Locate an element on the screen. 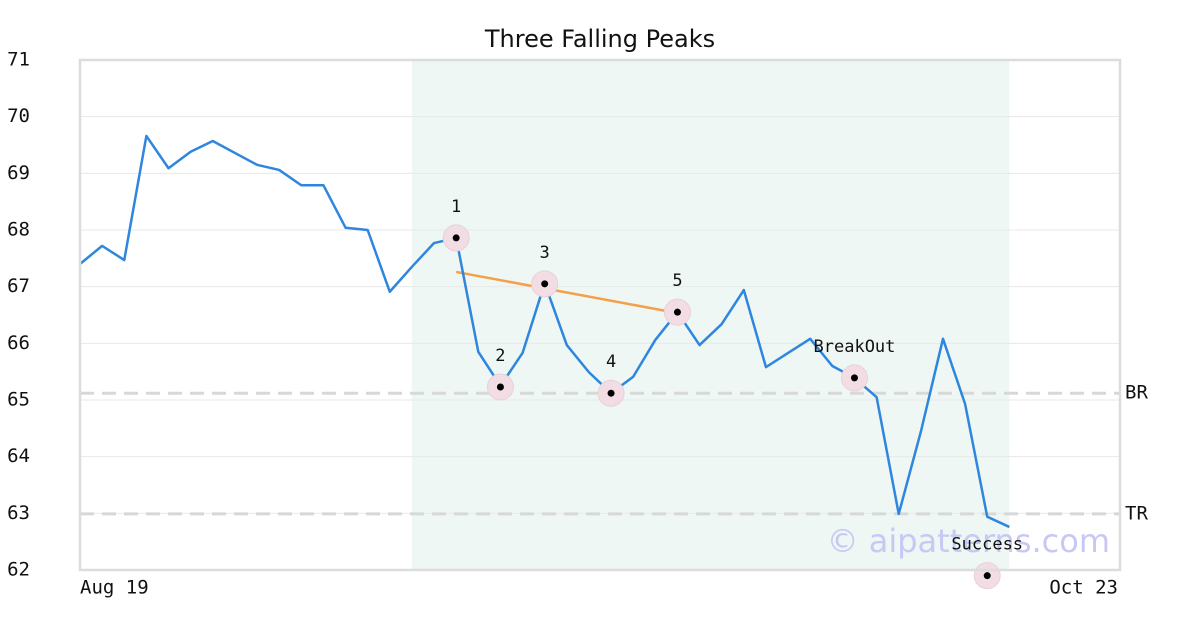 This screenshot has width=1200, height=630. y-tick-label: 66 is located at coordinates (18, 343).